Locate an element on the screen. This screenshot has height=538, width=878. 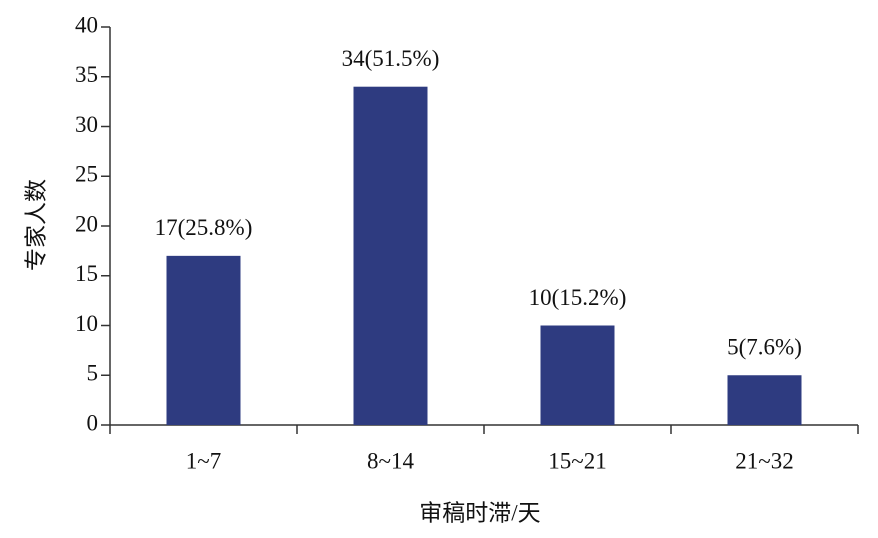
x-tick-label: 8~14 is located at coordinates (390, 460).